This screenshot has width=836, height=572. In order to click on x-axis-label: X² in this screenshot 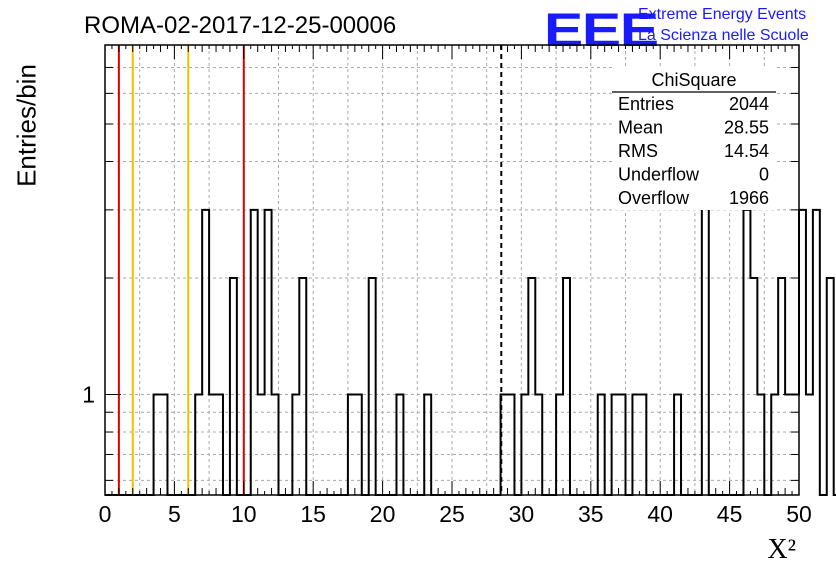, I will do `click(781, 549)`.